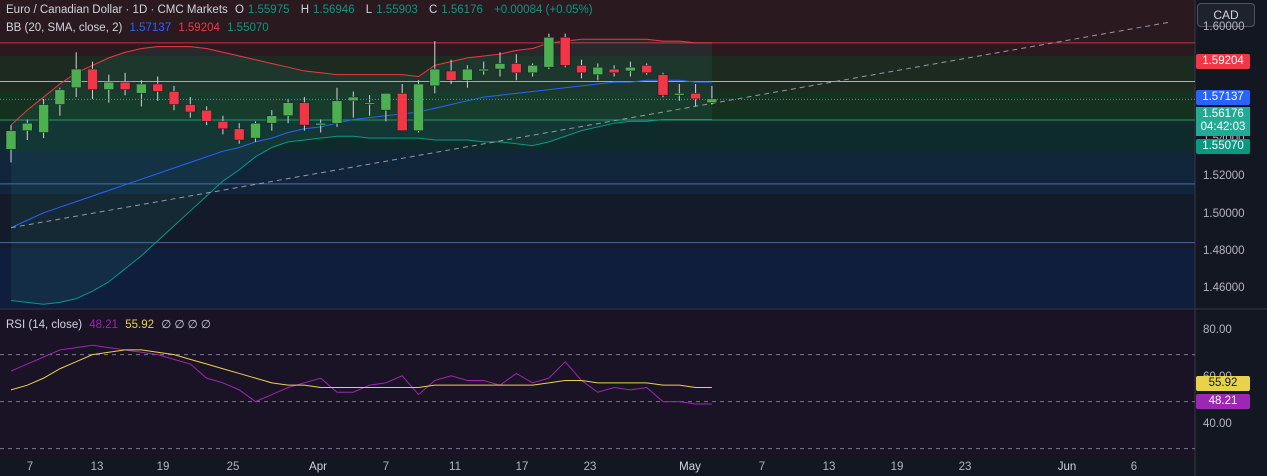  What do you see at coordinates (1134, 467) in the screenshot?
I see `time-tick-label: 6` at bounding box center [1134, 467].